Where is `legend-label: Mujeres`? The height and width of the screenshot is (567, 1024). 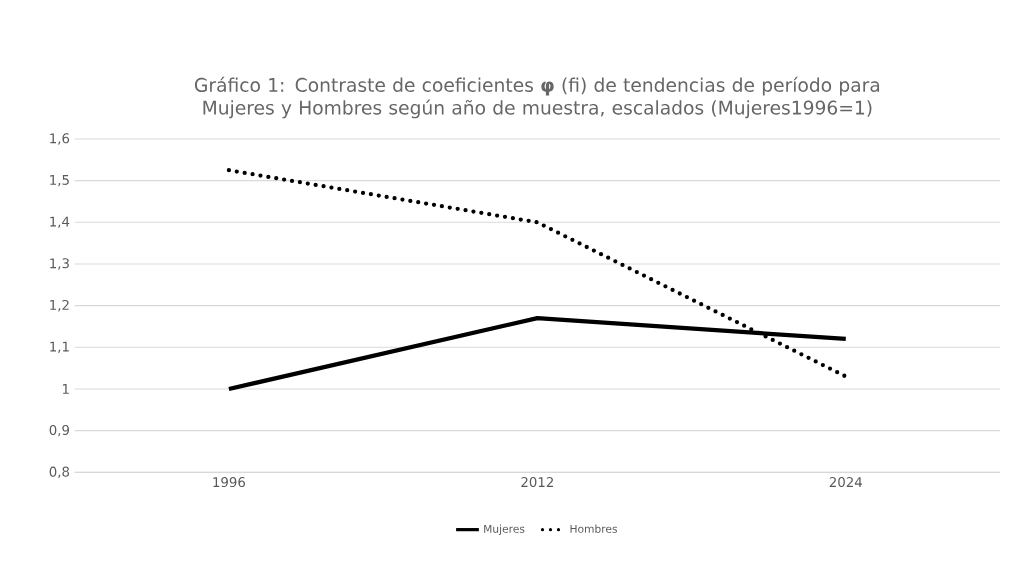
legend-label: Mujeres is located at coordinates (504, 529).